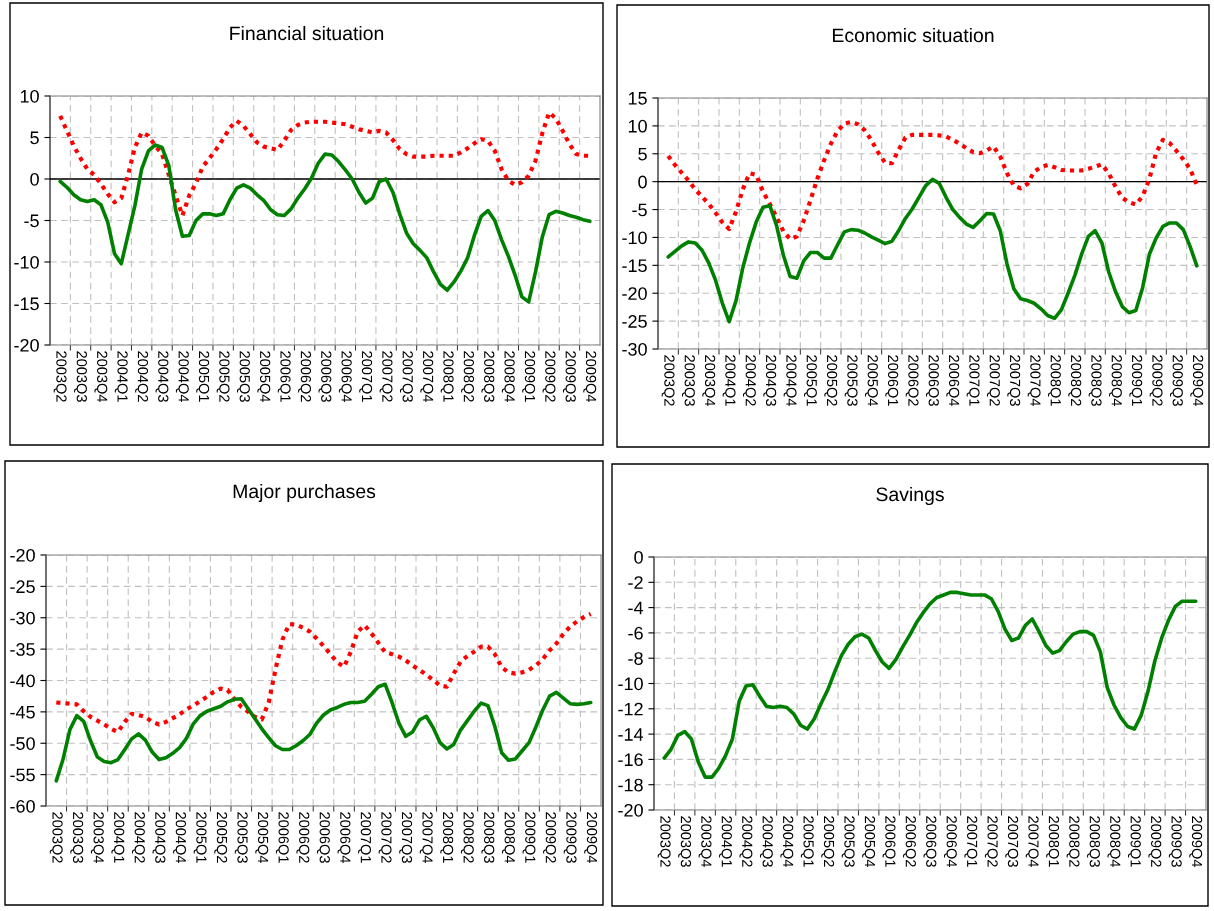 This screenshot has height=911, width=1214. What do you see at coordinates (637, 98) in the screenshot?
I see `y-tick-label: 15` at bounding box center [637, 98].